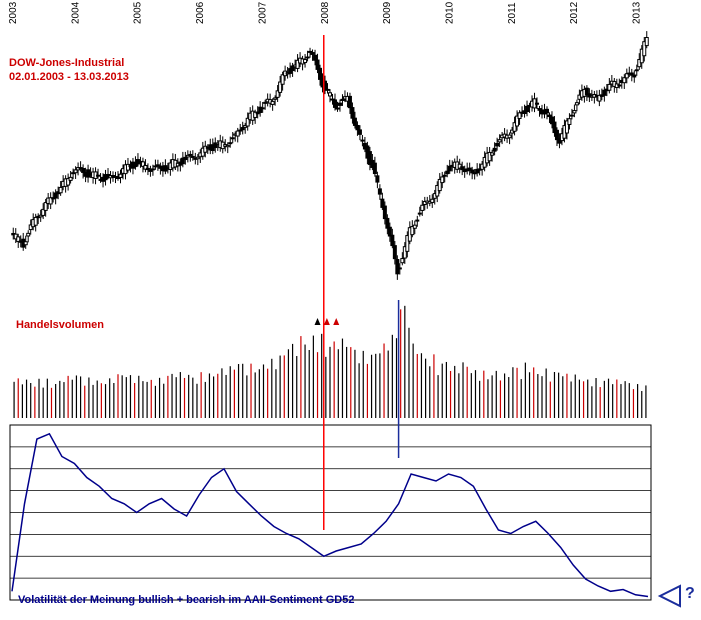 Image resolution: width=701 pixels, height=620 pixels. What do you see at coordinates (67, 63) in the screenshot?
I see `index-title: DOW-Jones-Industrial` at bounding box center [67, 63].